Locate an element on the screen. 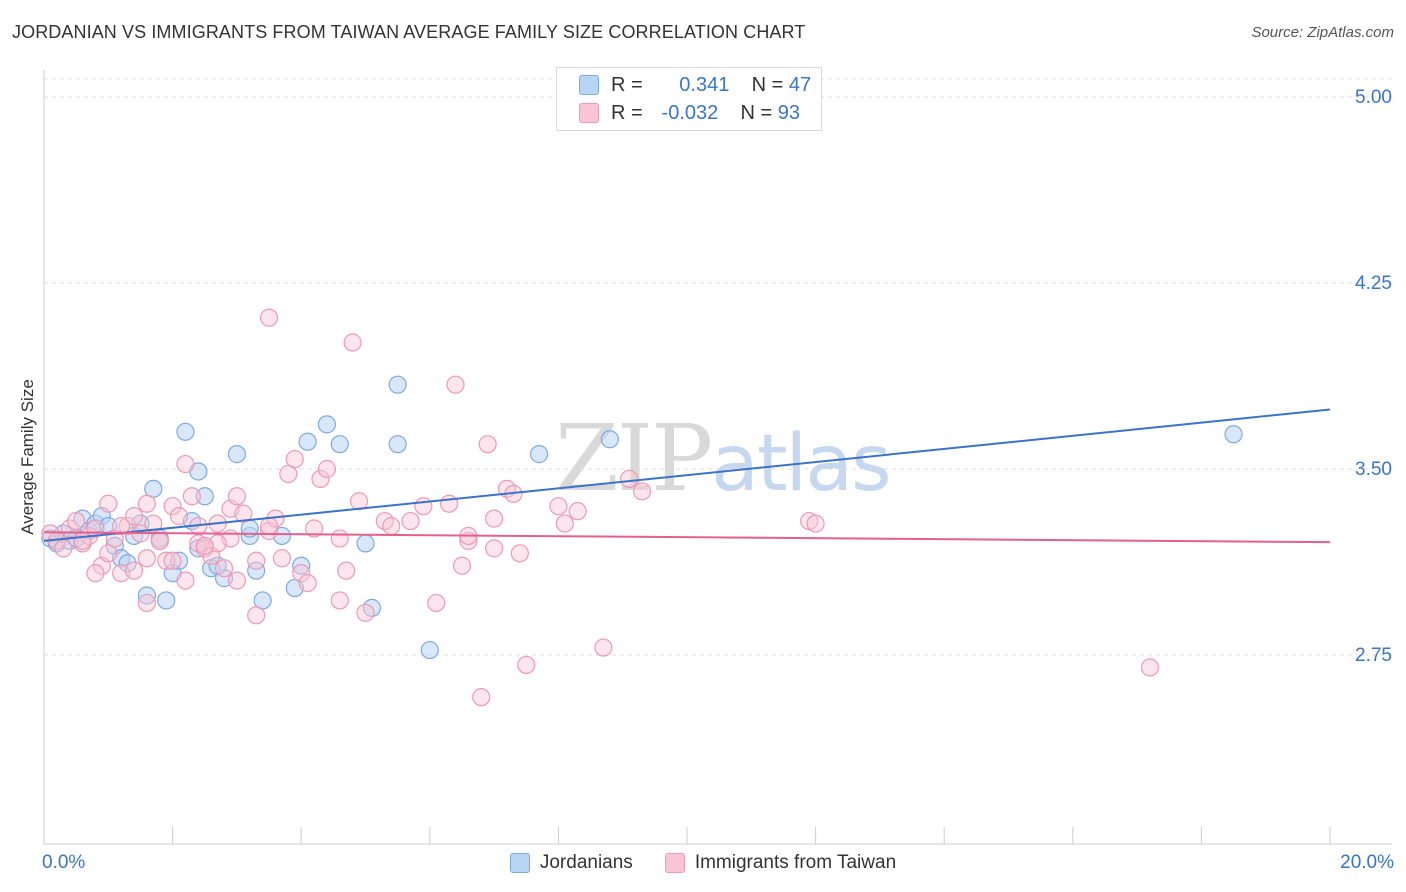 The height and width of the screenshot is (892, 1406). series-legend: Jordanians Immigrants from Taiwan is located at coordinates (703, 863).